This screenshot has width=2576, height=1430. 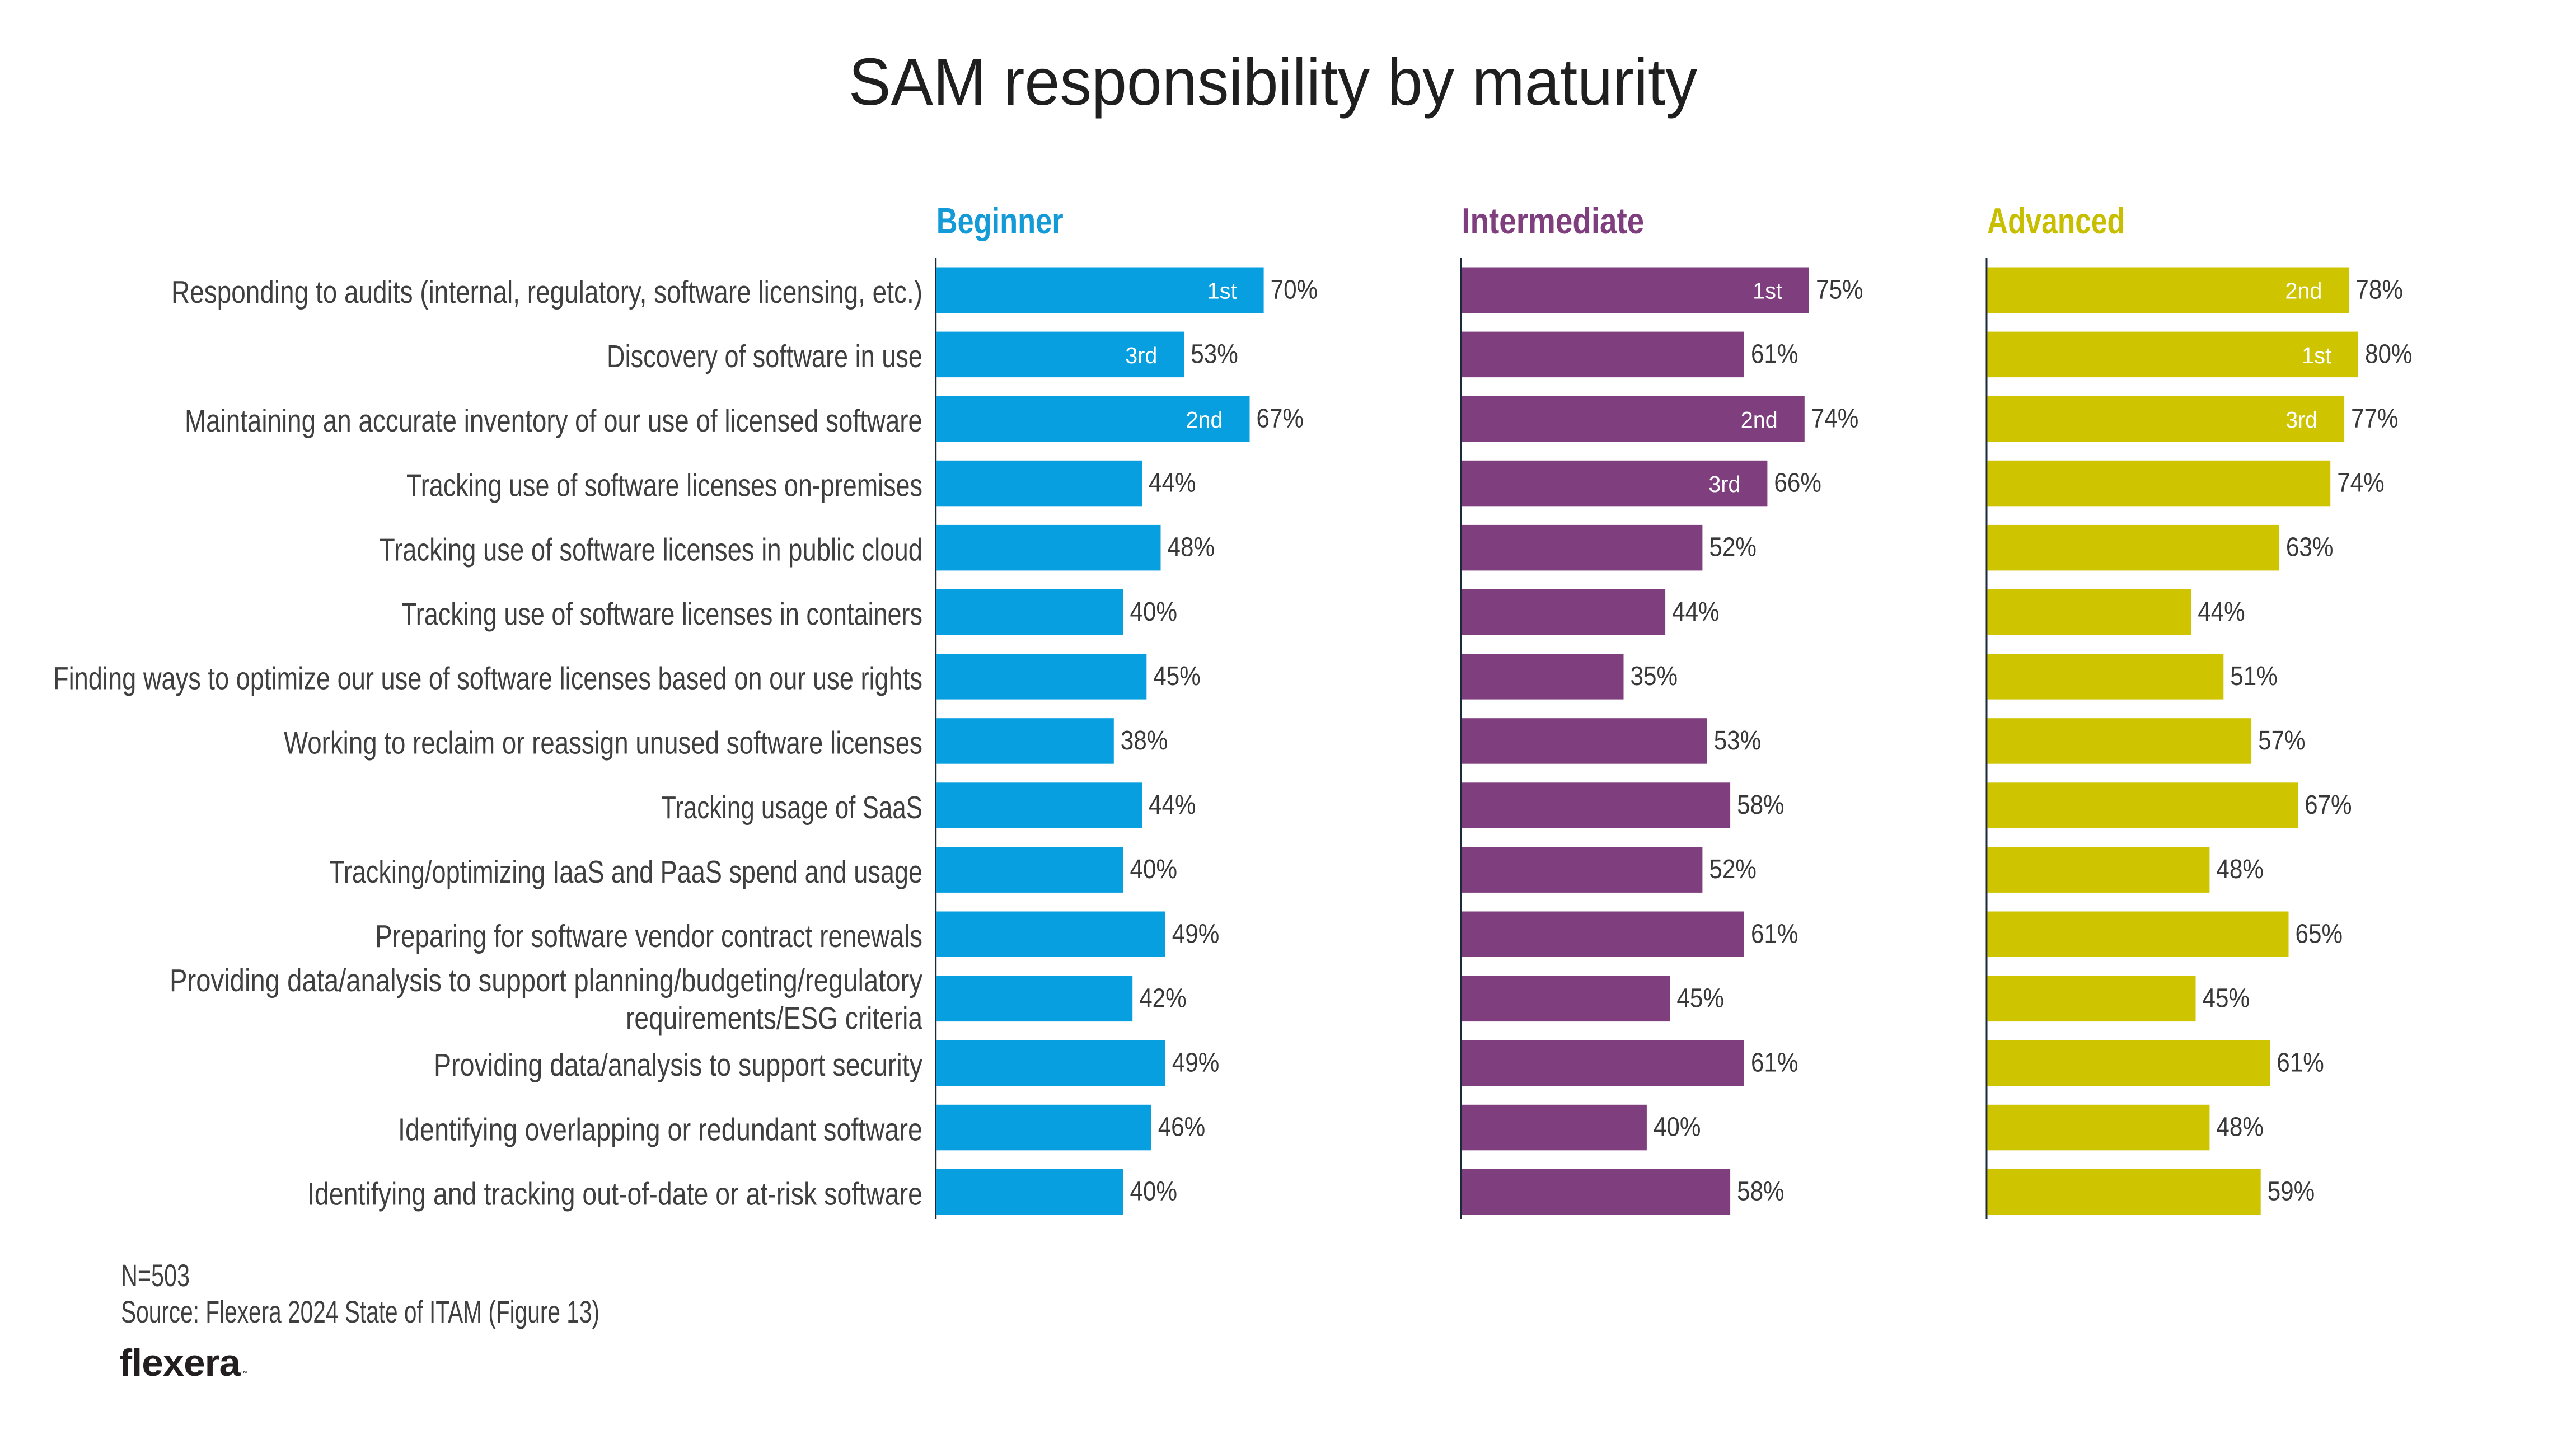 What do you see at coordinates (1273, 82) in the screenshot?
I see `svg-text: SAM responsibility by maturity` at bounding box center [1273, 82].